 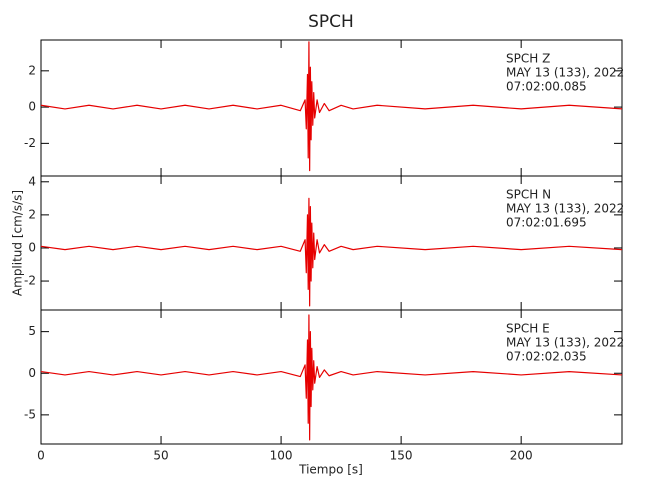 What do you see at coordinates (546, 223) in the screenshot?
I see `annotation: 07:02:01.695` at bounding box center [546, 223].